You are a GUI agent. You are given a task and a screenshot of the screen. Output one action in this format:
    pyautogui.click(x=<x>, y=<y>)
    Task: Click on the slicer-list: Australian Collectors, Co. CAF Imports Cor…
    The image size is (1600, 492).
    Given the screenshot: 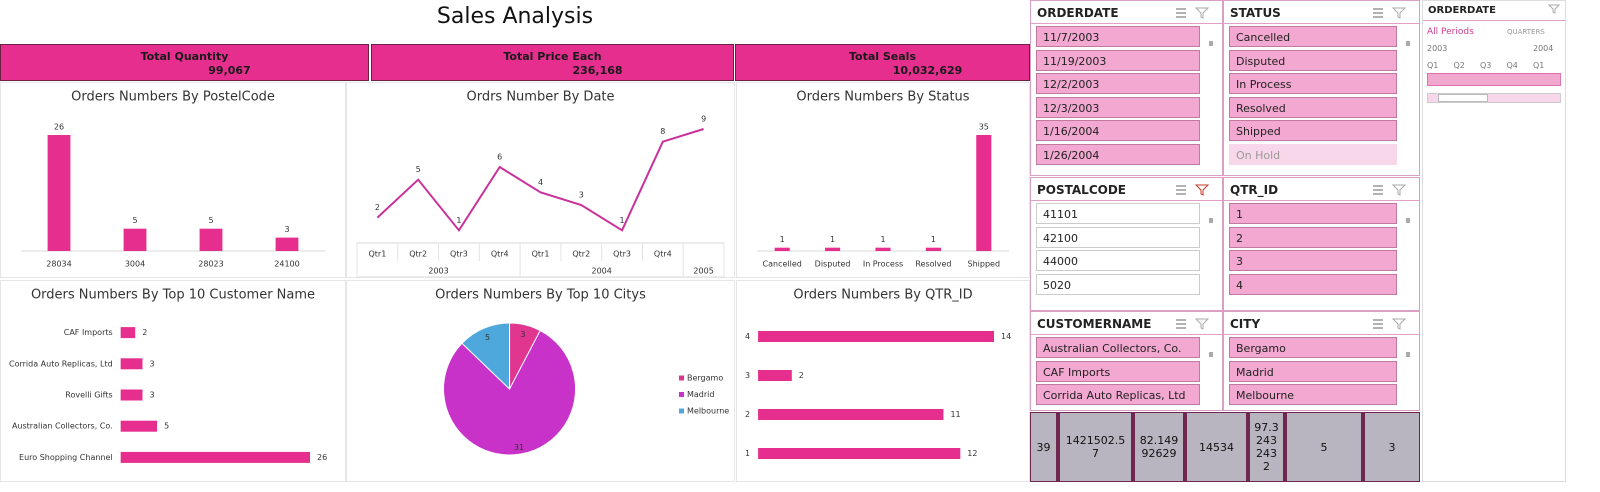 What is the action you would take?
    pyautogui.click(x=1118, y=372)
    